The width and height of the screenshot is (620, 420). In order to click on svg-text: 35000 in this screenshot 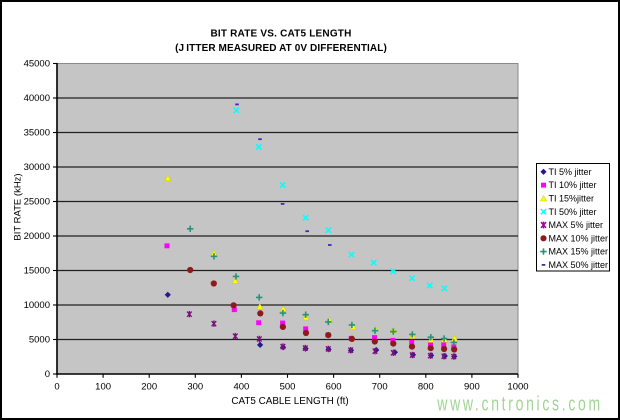, I will do `click(37, 133)`.